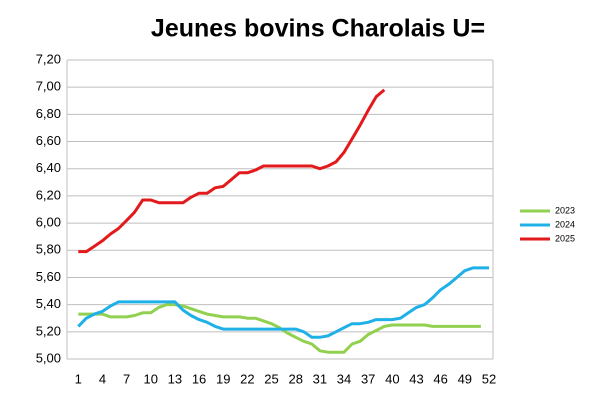 Image resolution: width=600 pixels, height=402 pixels. Describe the element at coordinates (565, 224) in the screenshot. I see `legend-label: 2024` at that location.